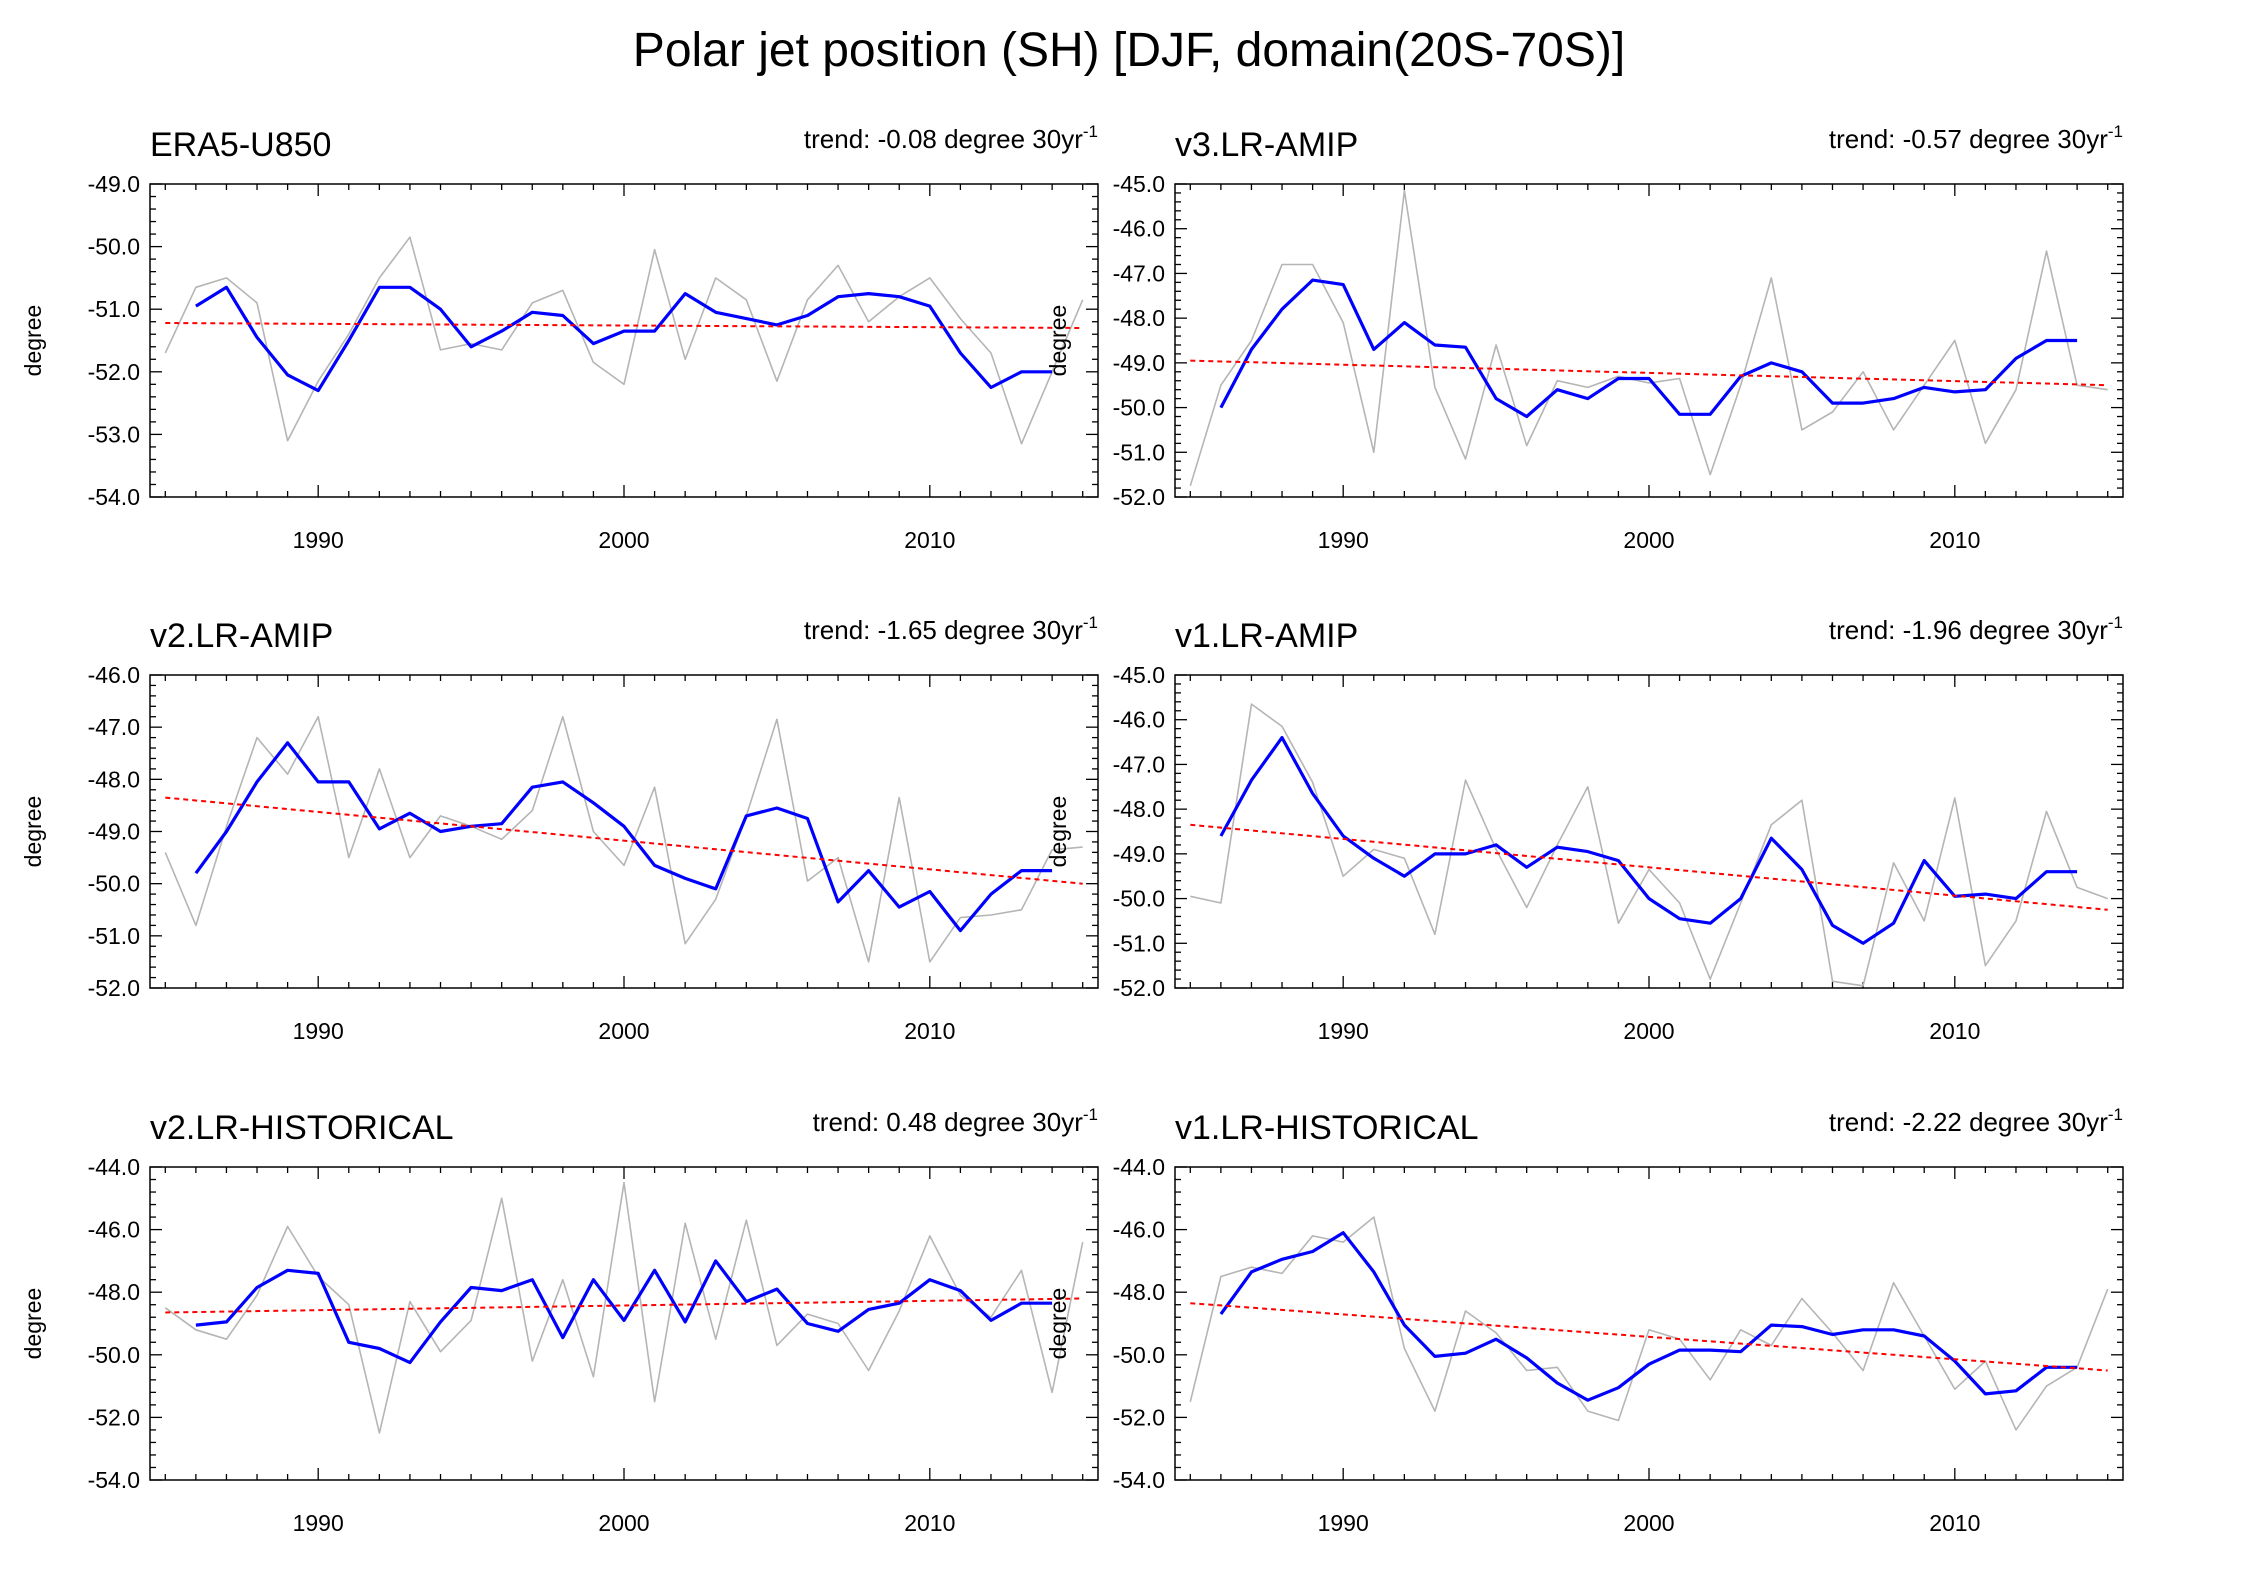  Describe the element at coordinates (955, 1121) in the screenshot. I see `trend-label: trend: 0.48 degree 30yr-1` at that location.